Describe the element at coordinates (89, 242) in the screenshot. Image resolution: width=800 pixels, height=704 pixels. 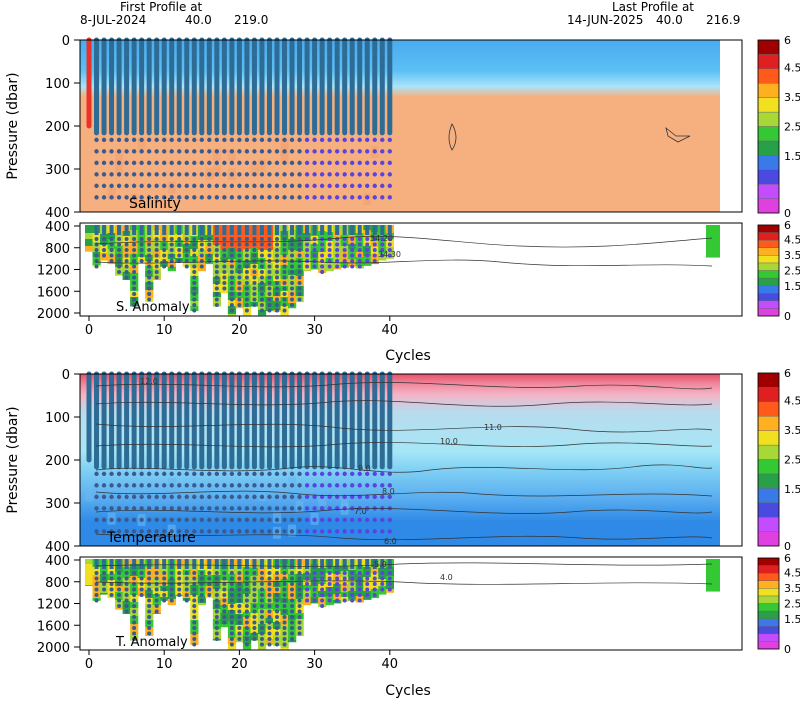
I see `anomaly-cell` at that location.